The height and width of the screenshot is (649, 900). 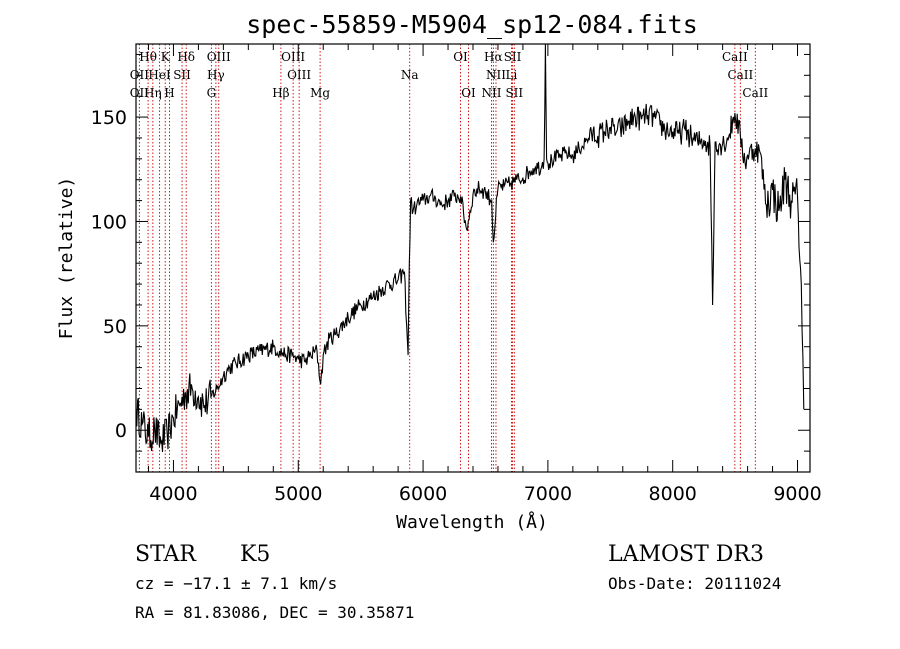 What do you see at coordinates (472, 522) in the screenshot?
I see `x-axis-label: Wavelength (Å)` at bounding box center [472, 522].